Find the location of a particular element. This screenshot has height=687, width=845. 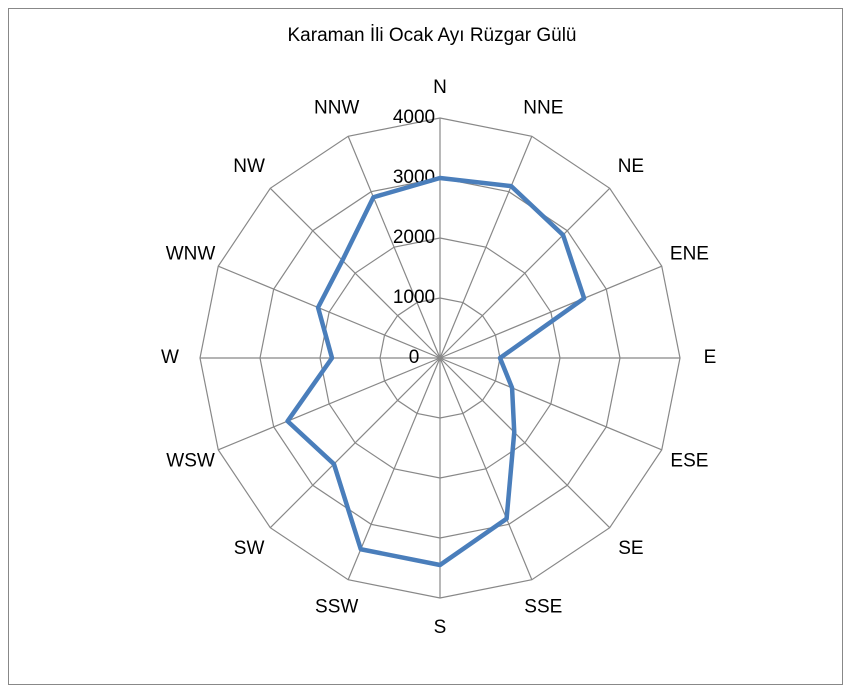

category-label: SSW is located at coordinates (336, 606).